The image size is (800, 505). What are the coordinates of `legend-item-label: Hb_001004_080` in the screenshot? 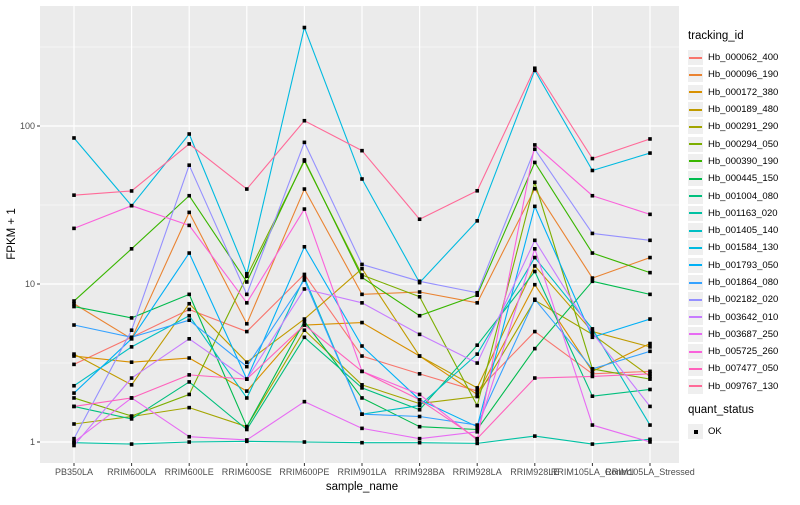 It's located at (743, 196).